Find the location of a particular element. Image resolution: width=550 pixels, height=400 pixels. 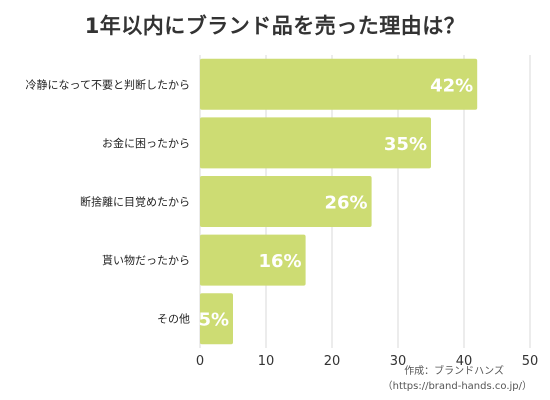

credit-url: （https://brand-hands.co.jp/） is located at coordinates (457, 386).